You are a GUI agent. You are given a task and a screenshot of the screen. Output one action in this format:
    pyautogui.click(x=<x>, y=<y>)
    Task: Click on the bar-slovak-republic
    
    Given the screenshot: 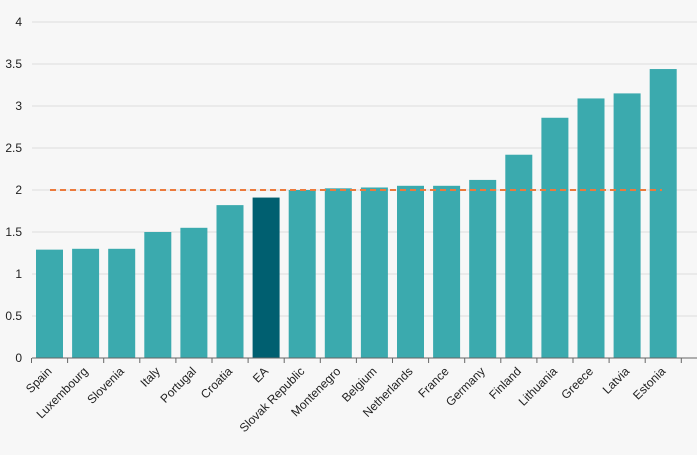 What is the action you would take?
    pyautogui.click(x=302, y=274)
    